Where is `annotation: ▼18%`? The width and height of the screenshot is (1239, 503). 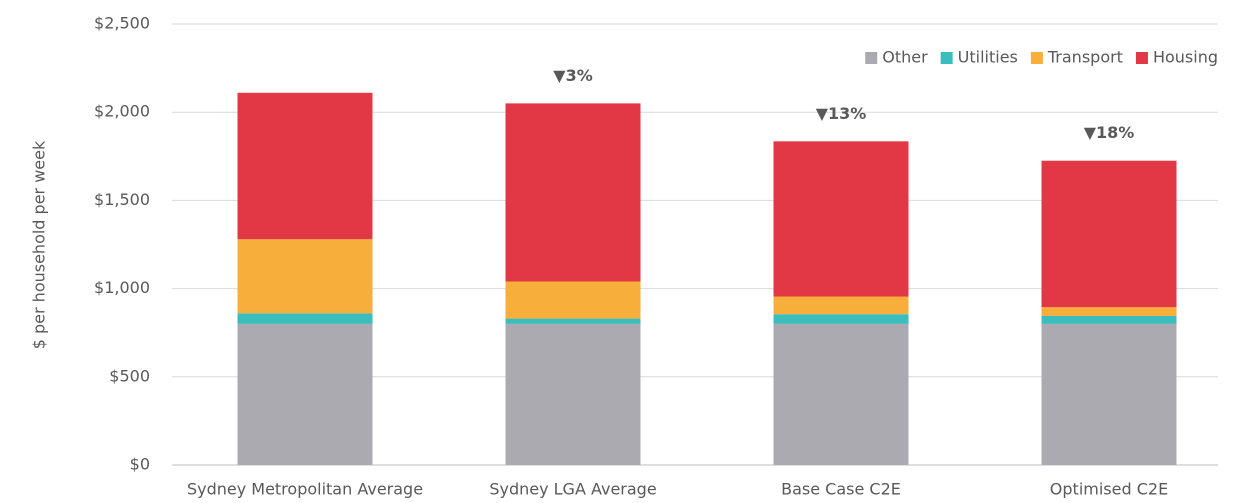 annotation: ▼18% is located at coordinates (1109, 132).